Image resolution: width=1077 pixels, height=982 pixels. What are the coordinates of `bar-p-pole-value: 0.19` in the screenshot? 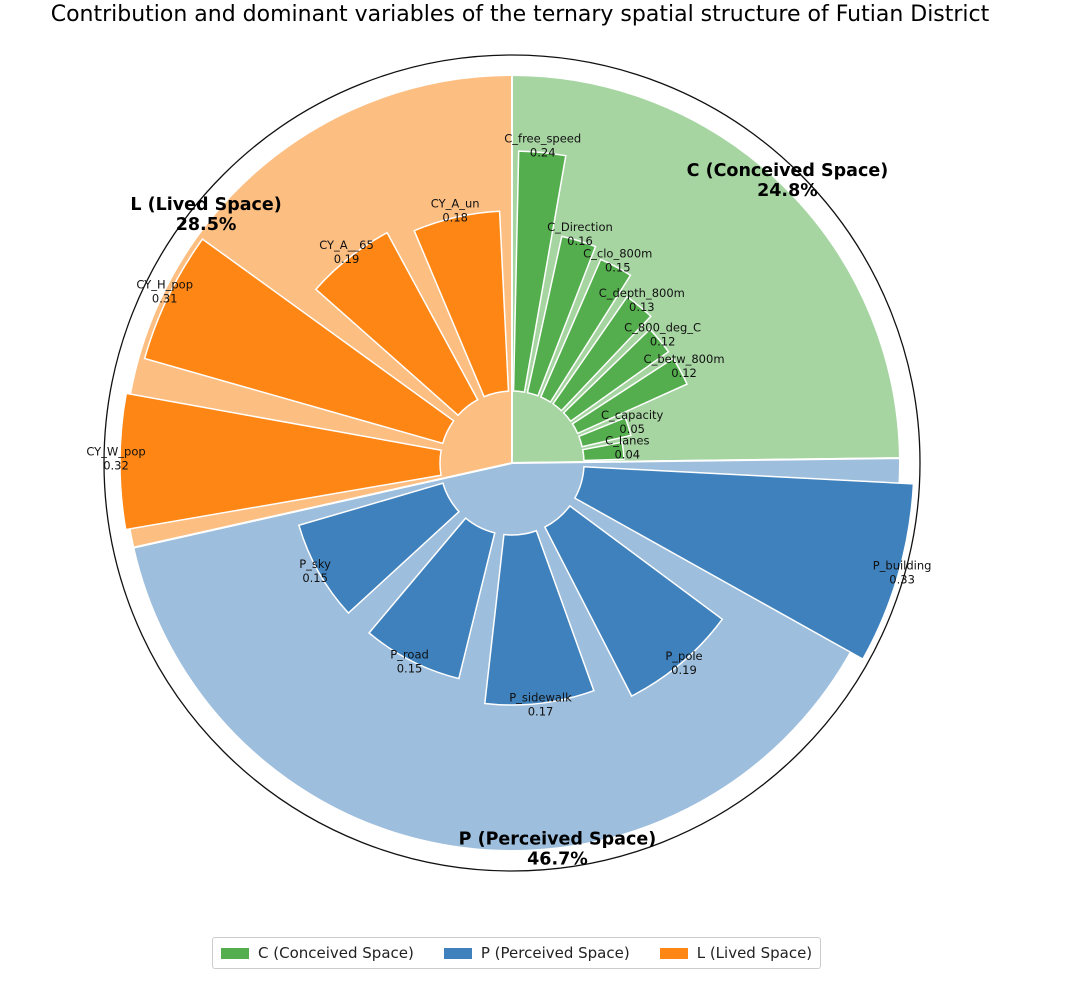 It's located at (684, 670).